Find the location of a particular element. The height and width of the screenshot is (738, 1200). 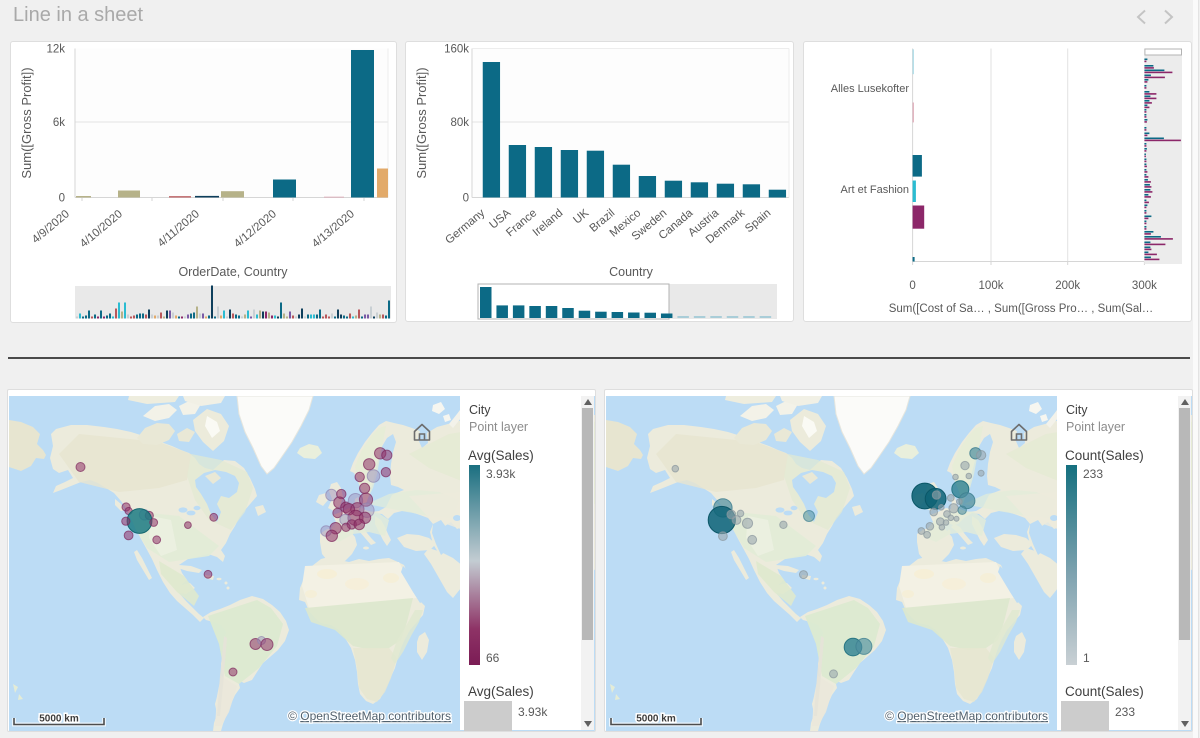

svg-text: Country is located at coordinates (631, 272).